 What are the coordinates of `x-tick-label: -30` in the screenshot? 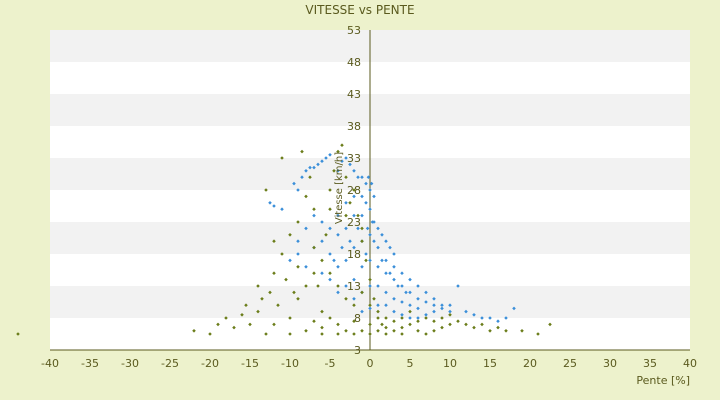 It's located at (130, 363).